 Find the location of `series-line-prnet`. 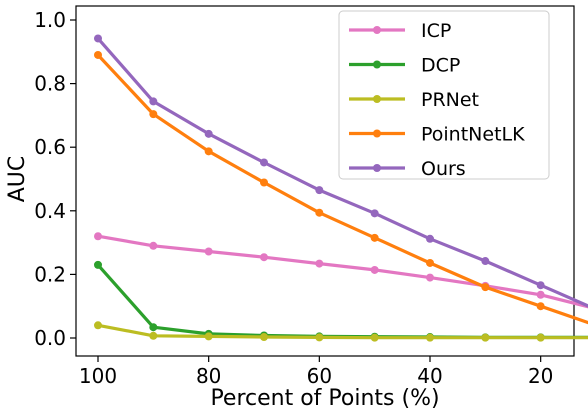

series-line-prnet is located at coordinates (342, 331).